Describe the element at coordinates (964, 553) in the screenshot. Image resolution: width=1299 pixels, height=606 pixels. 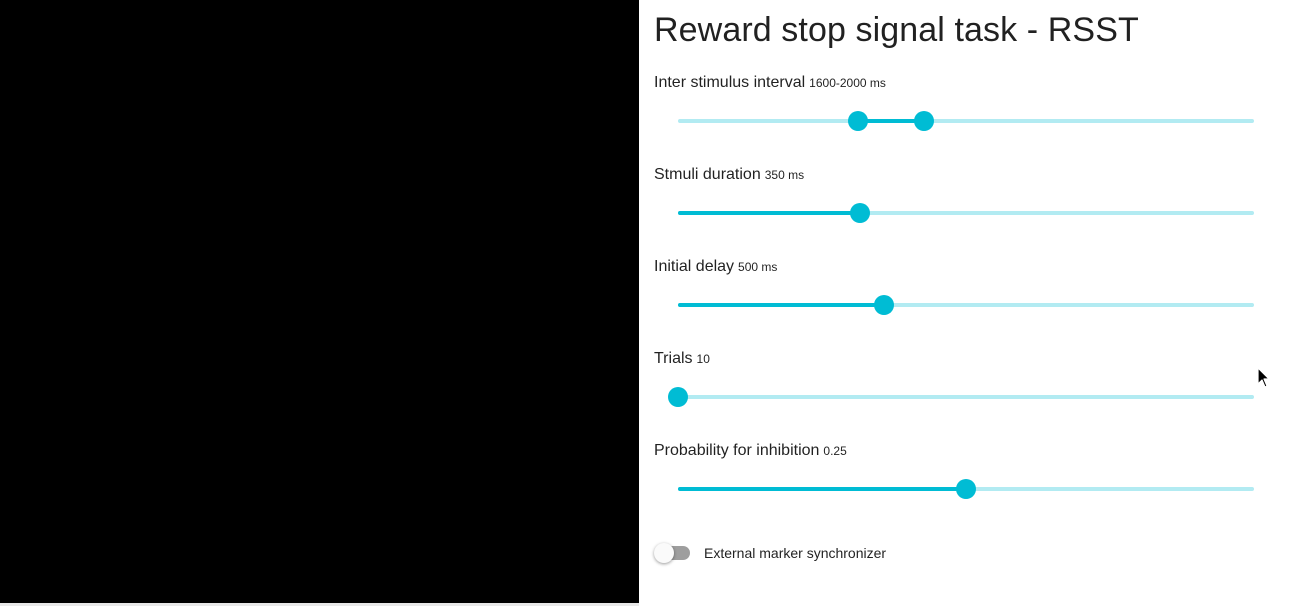
I see `external-marker-toggle-row: External marker synchronizer` at that location.